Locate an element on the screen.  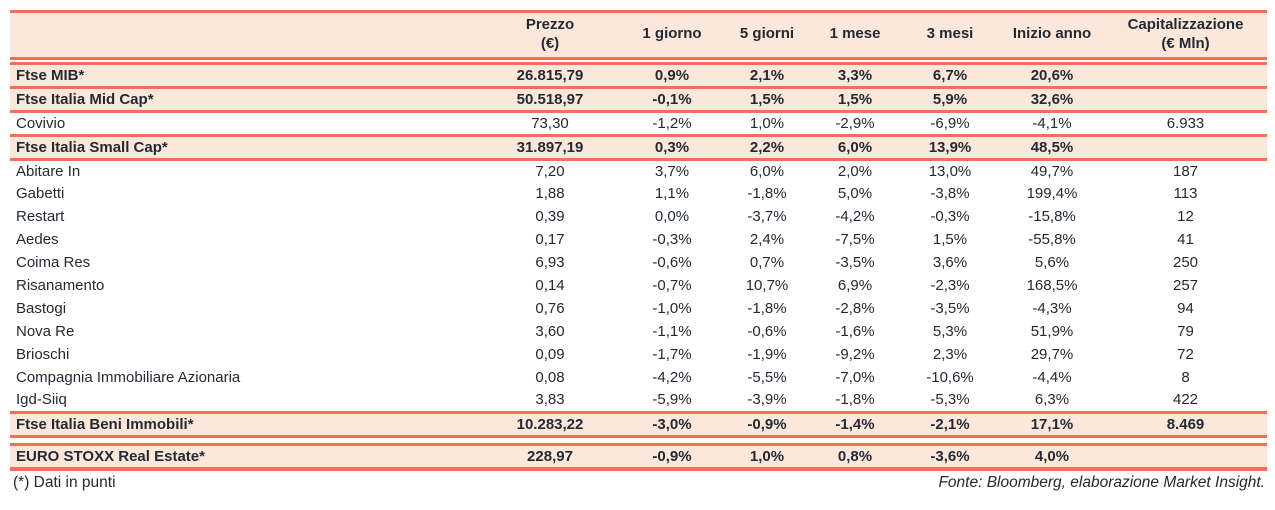
column-header-prezzo: Prezzo (€) is located at coordinates (550, 35).